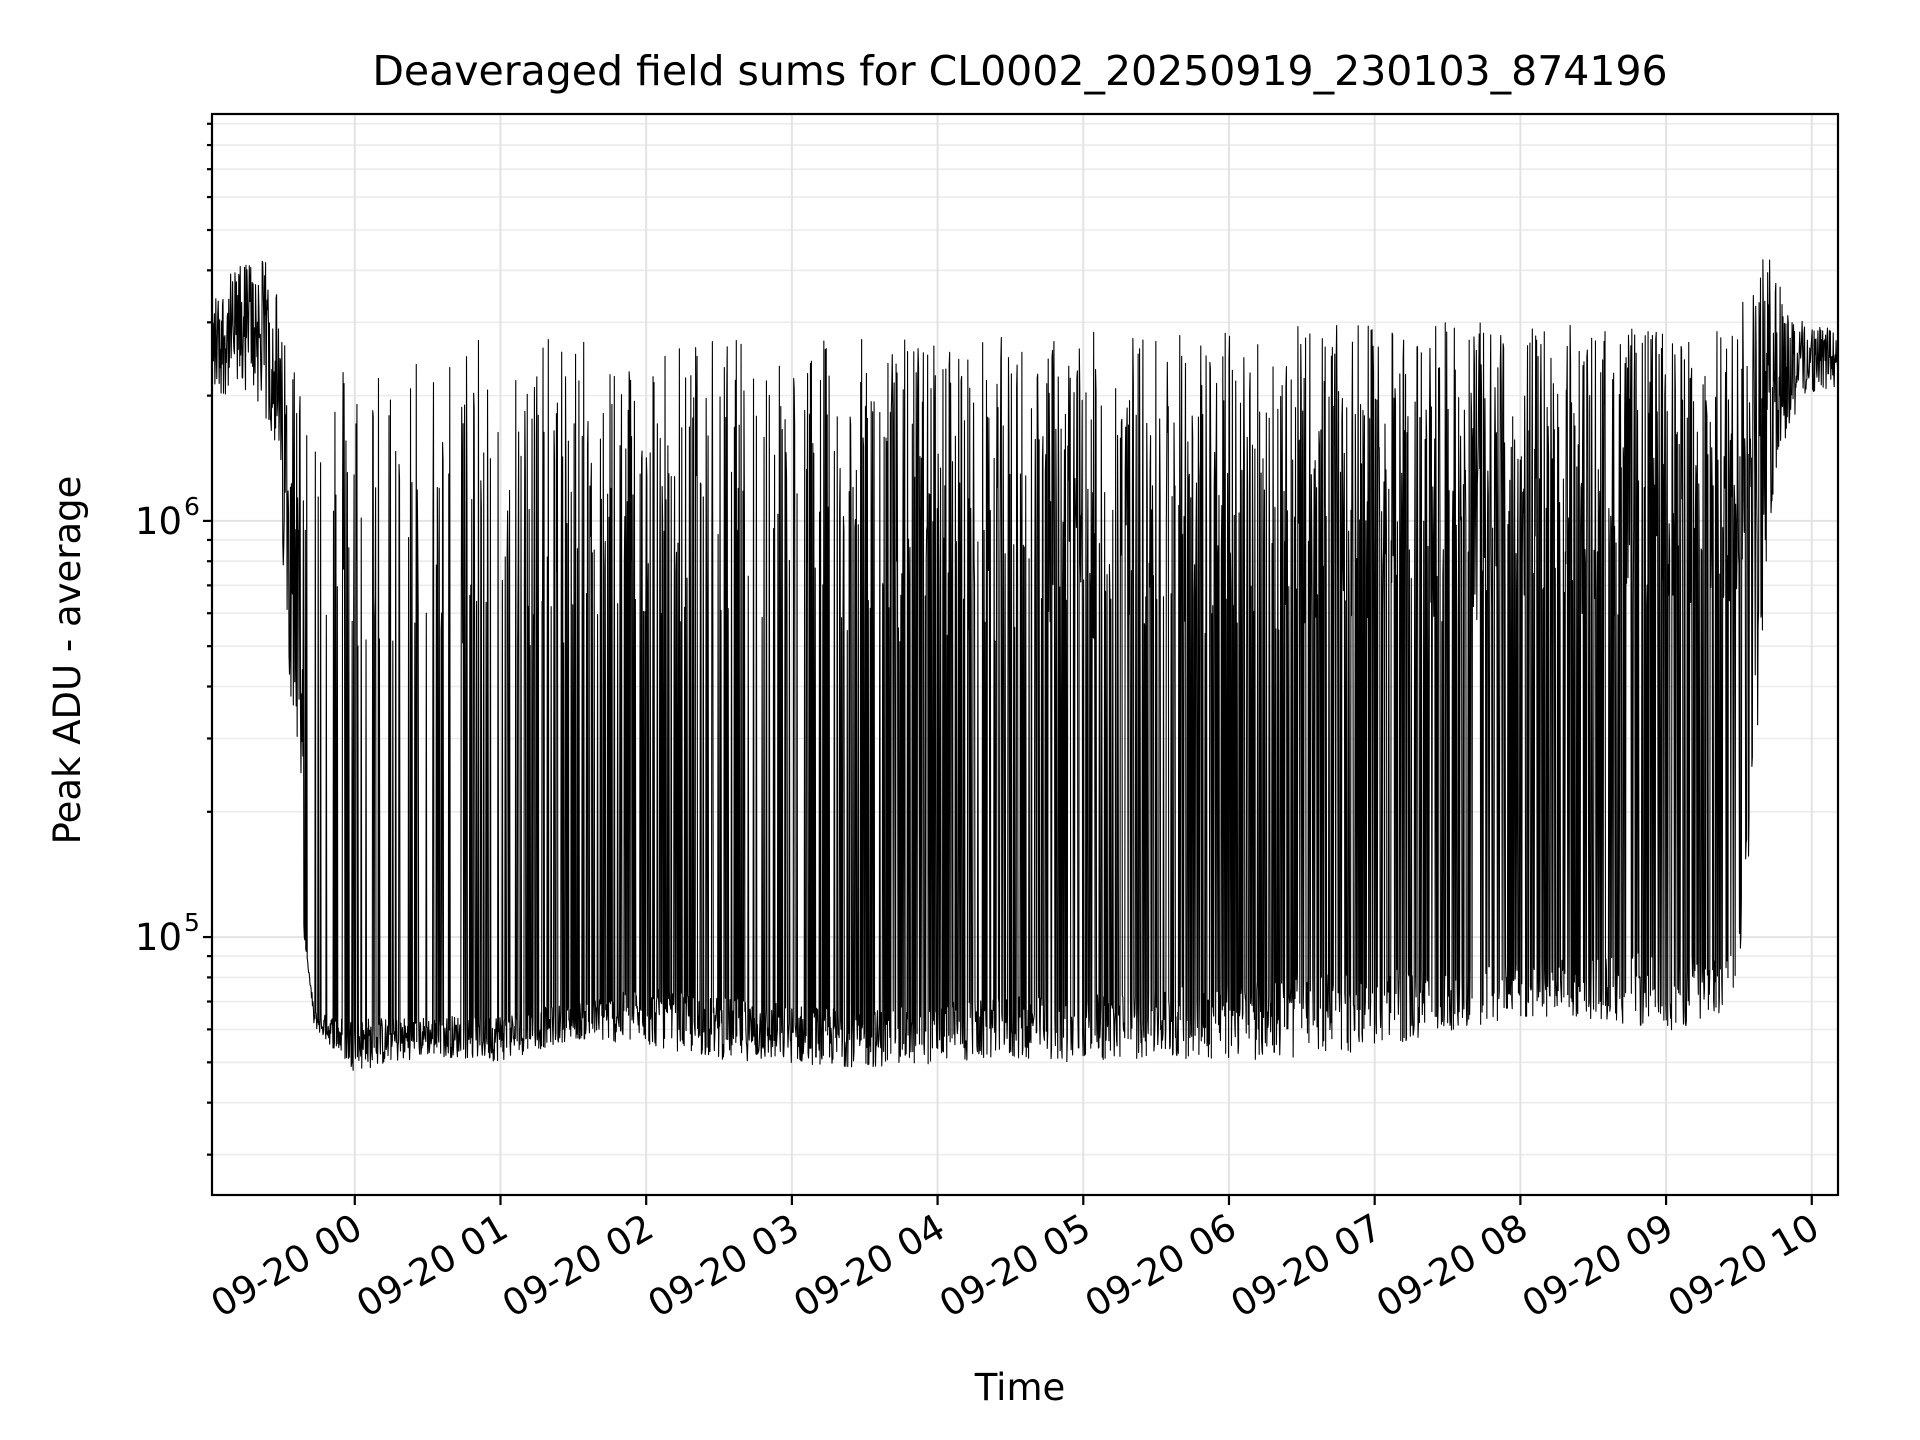 The width and height of the screenshot is (1920, 1440). Describe the element at coordinates (1307, 1266) in the screenshot. I see `x-tick-label: 09-20 07` at that location.